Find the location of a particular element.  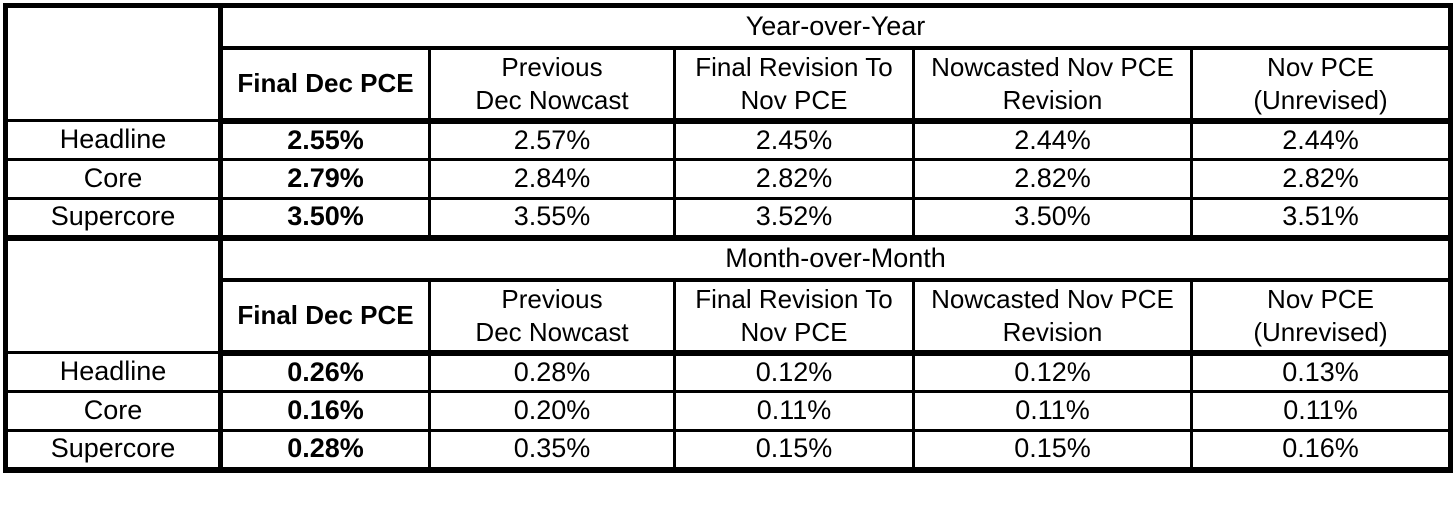

data-cell: 0.35% is located at coordinates (552, 451).